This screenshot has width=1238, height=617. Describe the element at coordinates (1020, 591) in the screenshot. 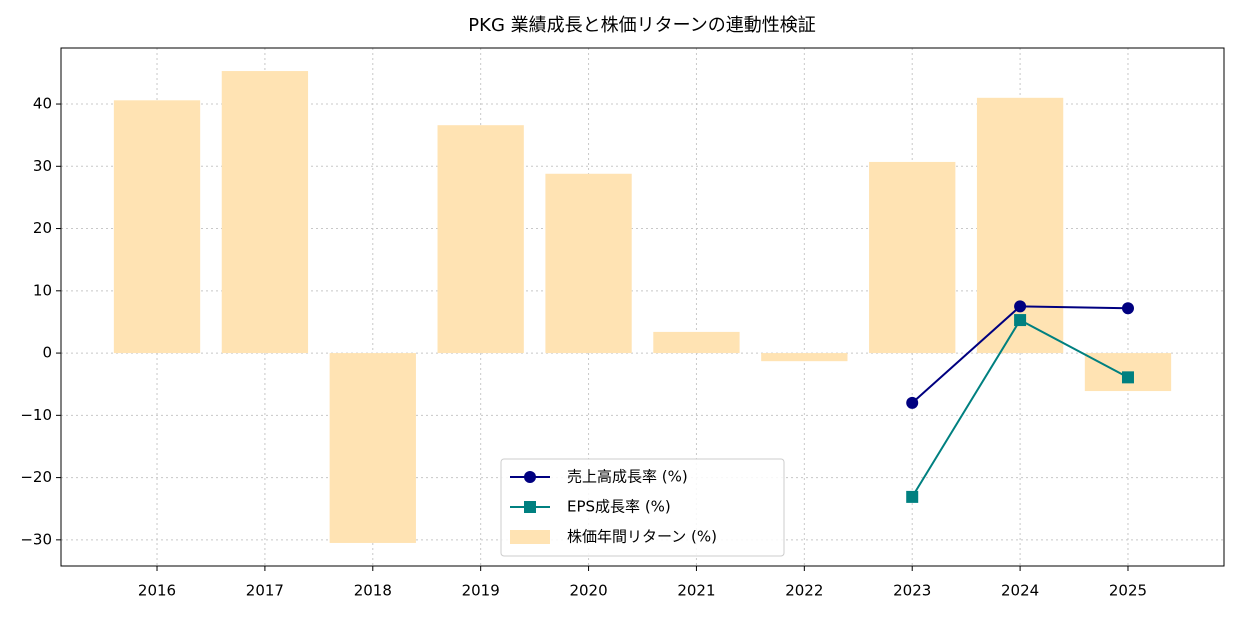

I see `x-tick-label: 2024` at that location.